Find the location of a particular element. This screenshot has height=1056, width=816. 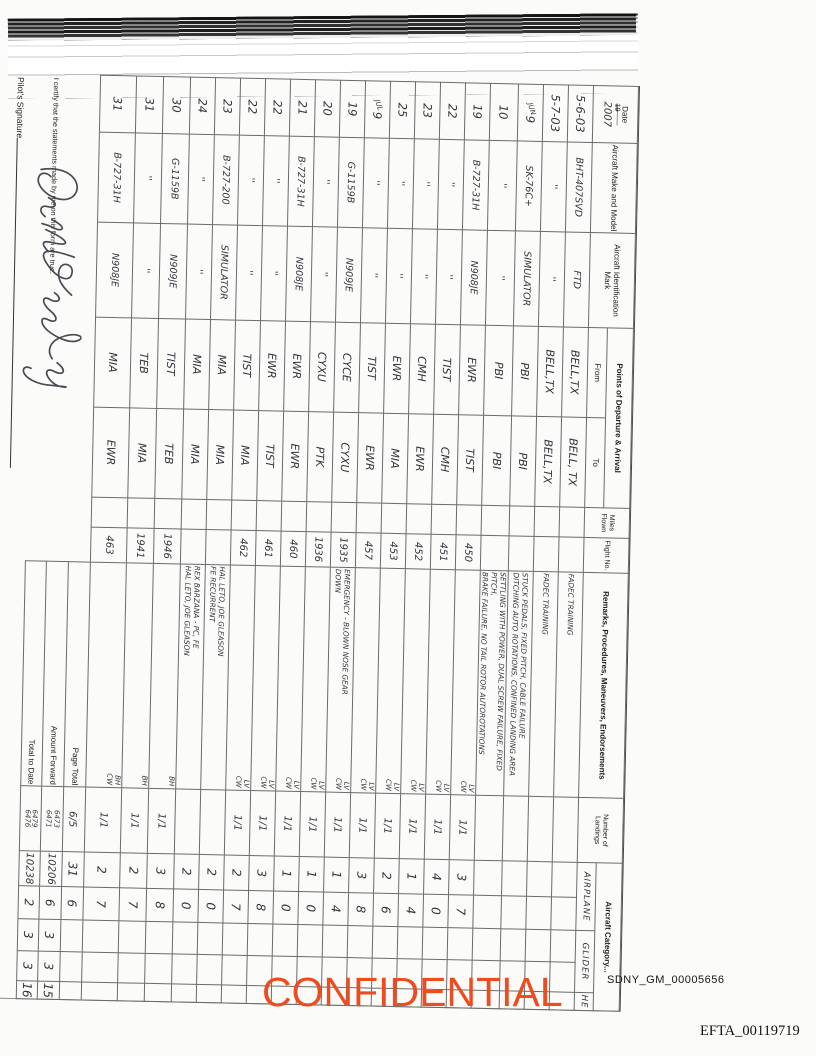

header-to: To is located at coordinates (595, 462).